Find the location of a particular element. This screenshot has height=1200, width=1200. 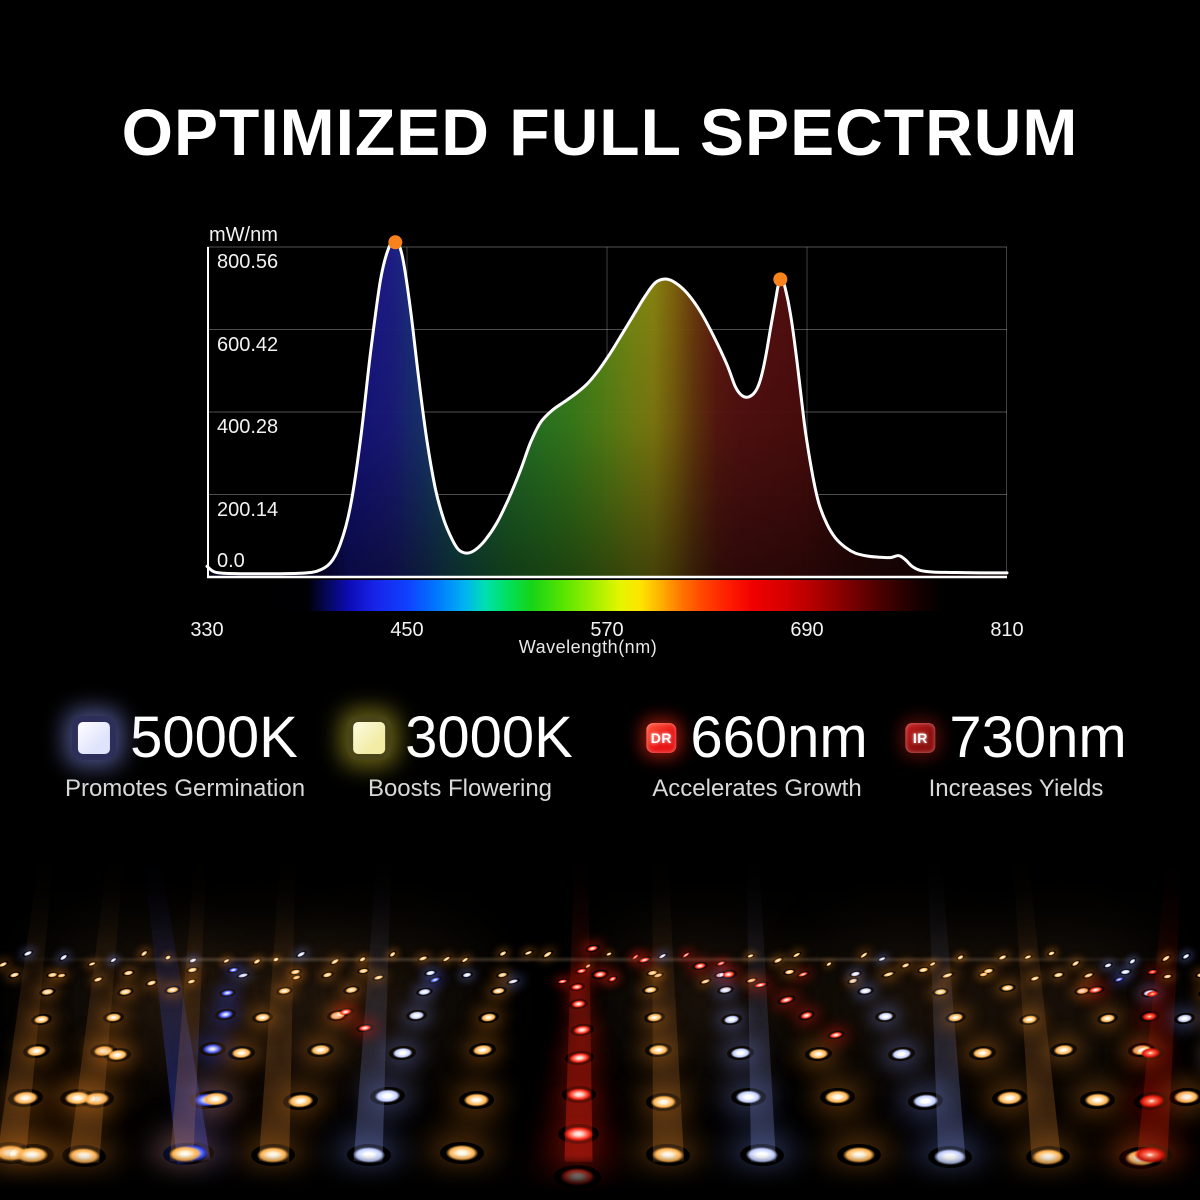

y-tick-label: 0.0 is located at coordinates (231, 561).